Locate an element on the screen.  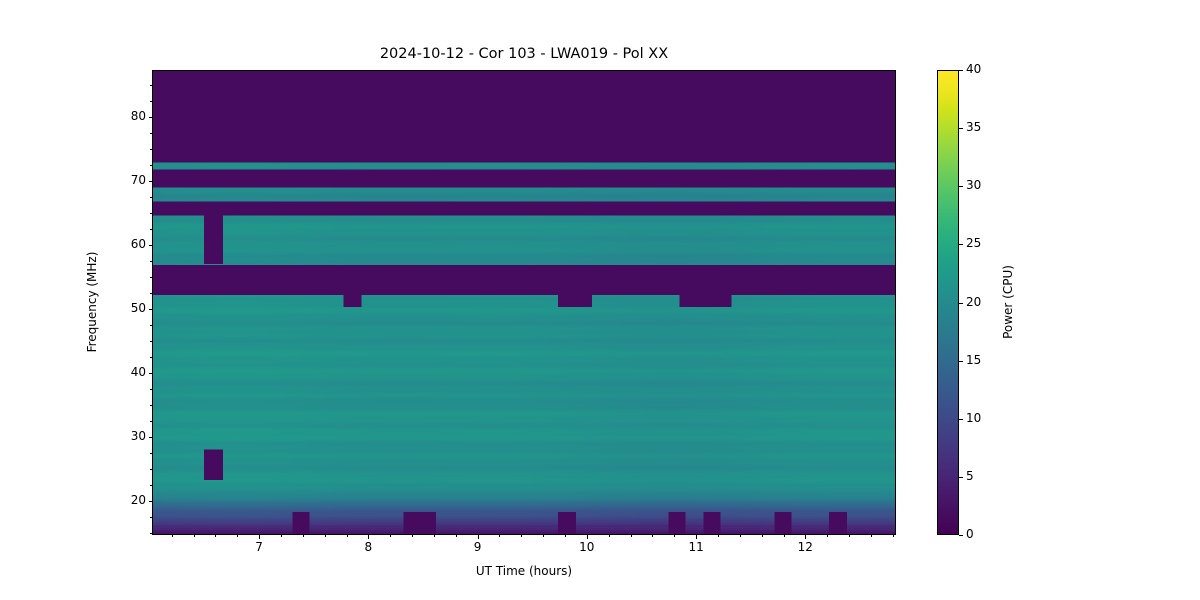
colorbar is located at coordinates (948, 302).